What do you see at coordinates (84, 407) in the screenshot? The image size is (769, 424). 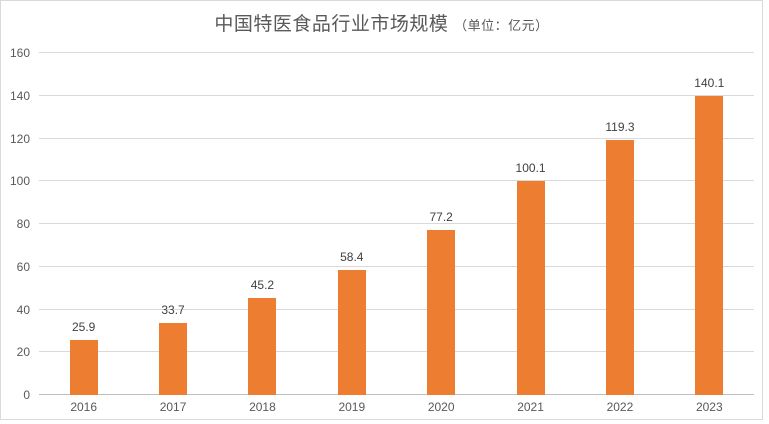 I see `x-axis-tick-label: 2016` at bounding box center [84, 407].